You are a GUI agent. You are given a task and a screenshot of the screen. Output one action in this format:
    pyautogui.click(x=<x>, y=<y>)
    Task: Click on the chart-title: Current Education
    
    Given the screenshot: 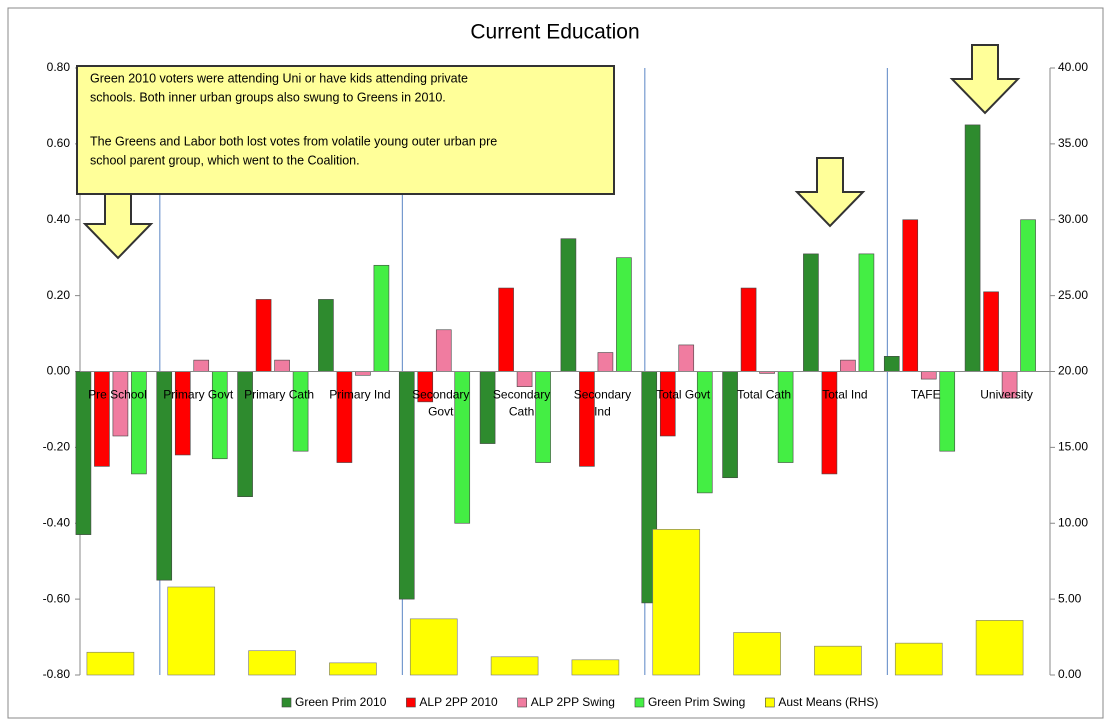 What is the action you would take?
    pyautogui.click(x=554, y=32)
    